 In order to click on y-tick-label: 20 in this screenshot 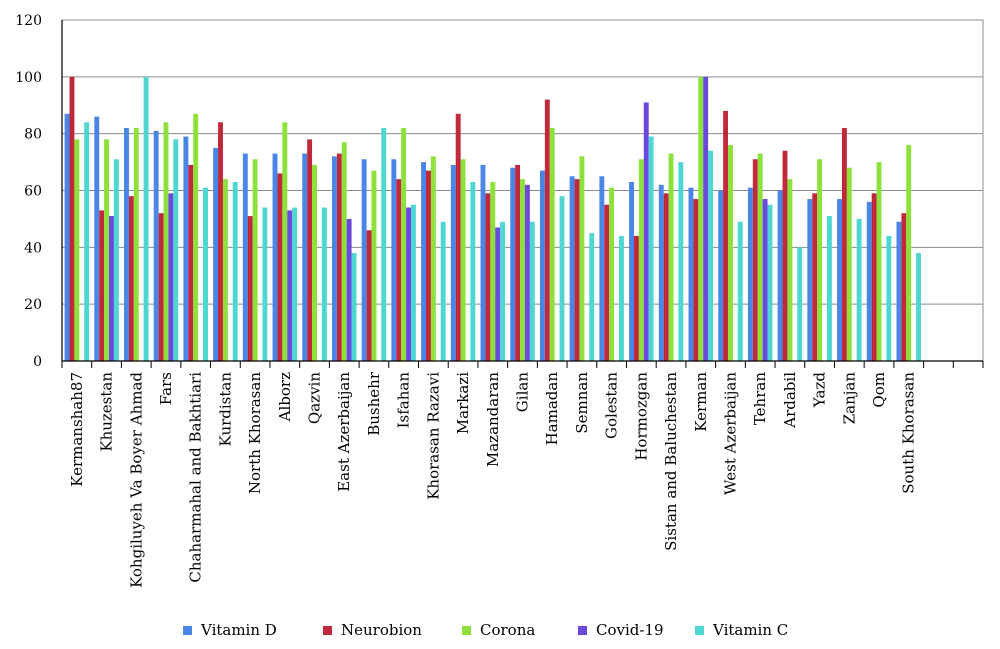, I will do `click(33, 305)`.